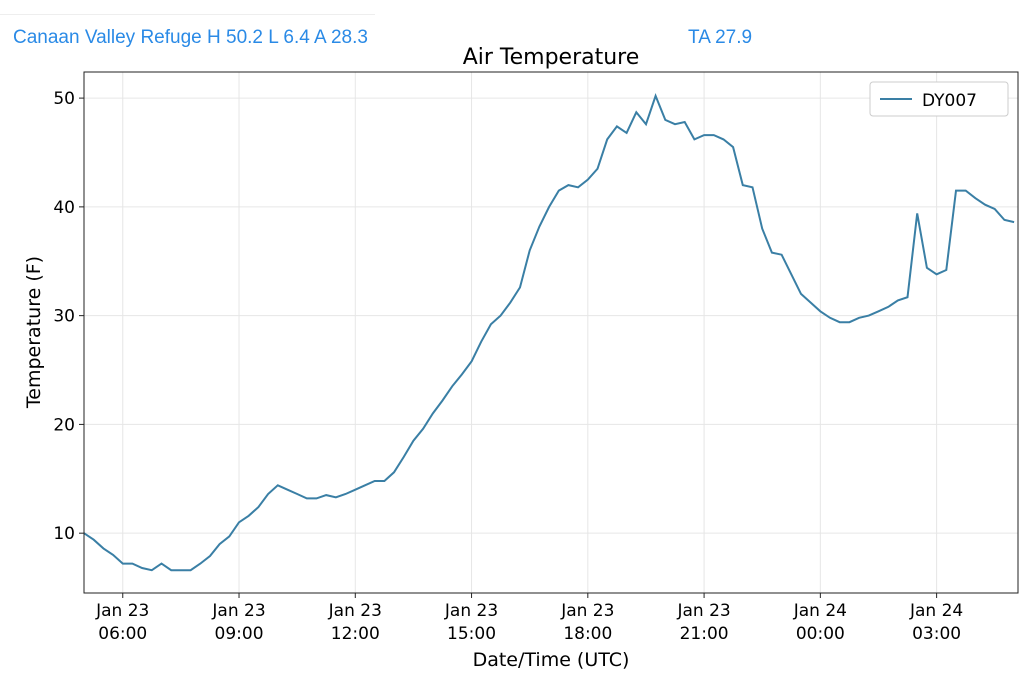 The image size is (1024, 681). Describe the element at coordinates (187, 14) in the screenshot. I see `divider` at that location.